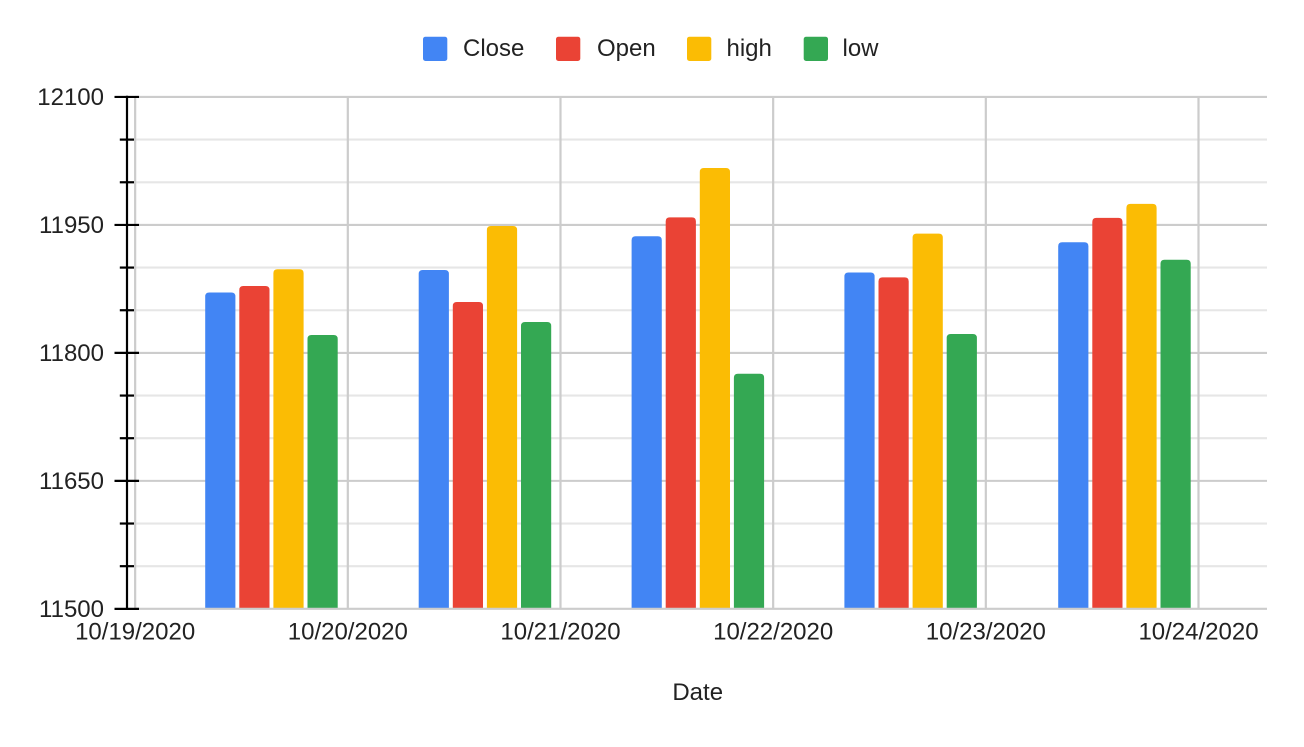 The image size is (1304, 747). I want to click on svg-text: 10/23/2020, so click(986, 632).